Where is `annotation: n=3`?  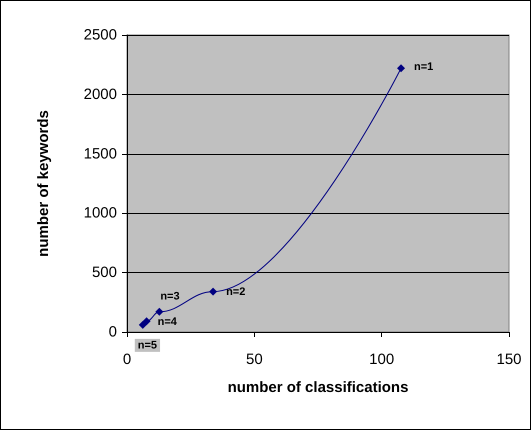
annotation: n=3 is located at coordinates (170, 296).